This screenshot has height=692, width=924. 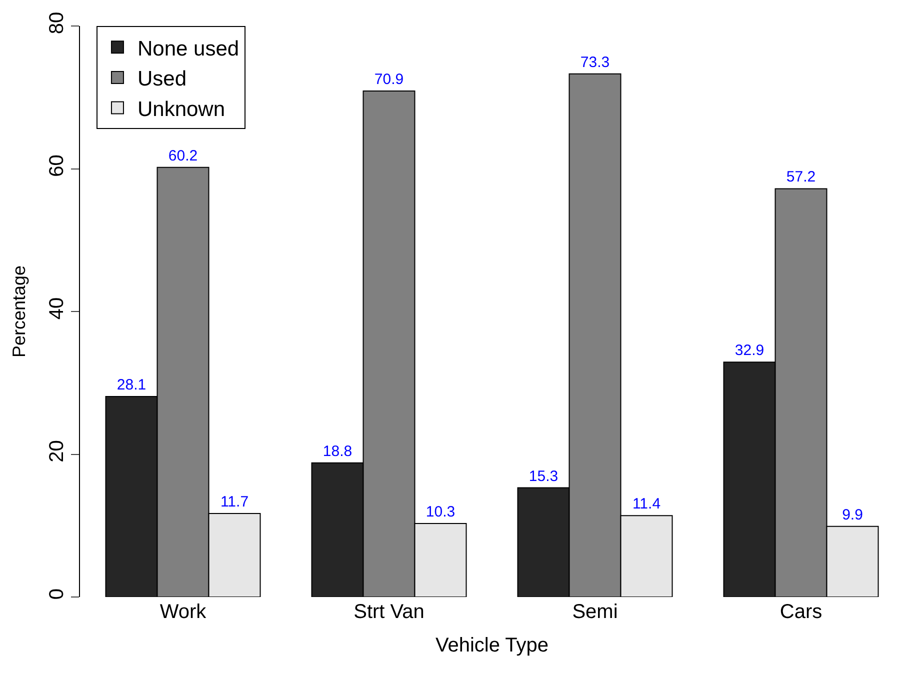 What do you see at coordinates (57, 308) in the screenshot?
I see `y-tick-label: 40` at bounding box center [57, 308].